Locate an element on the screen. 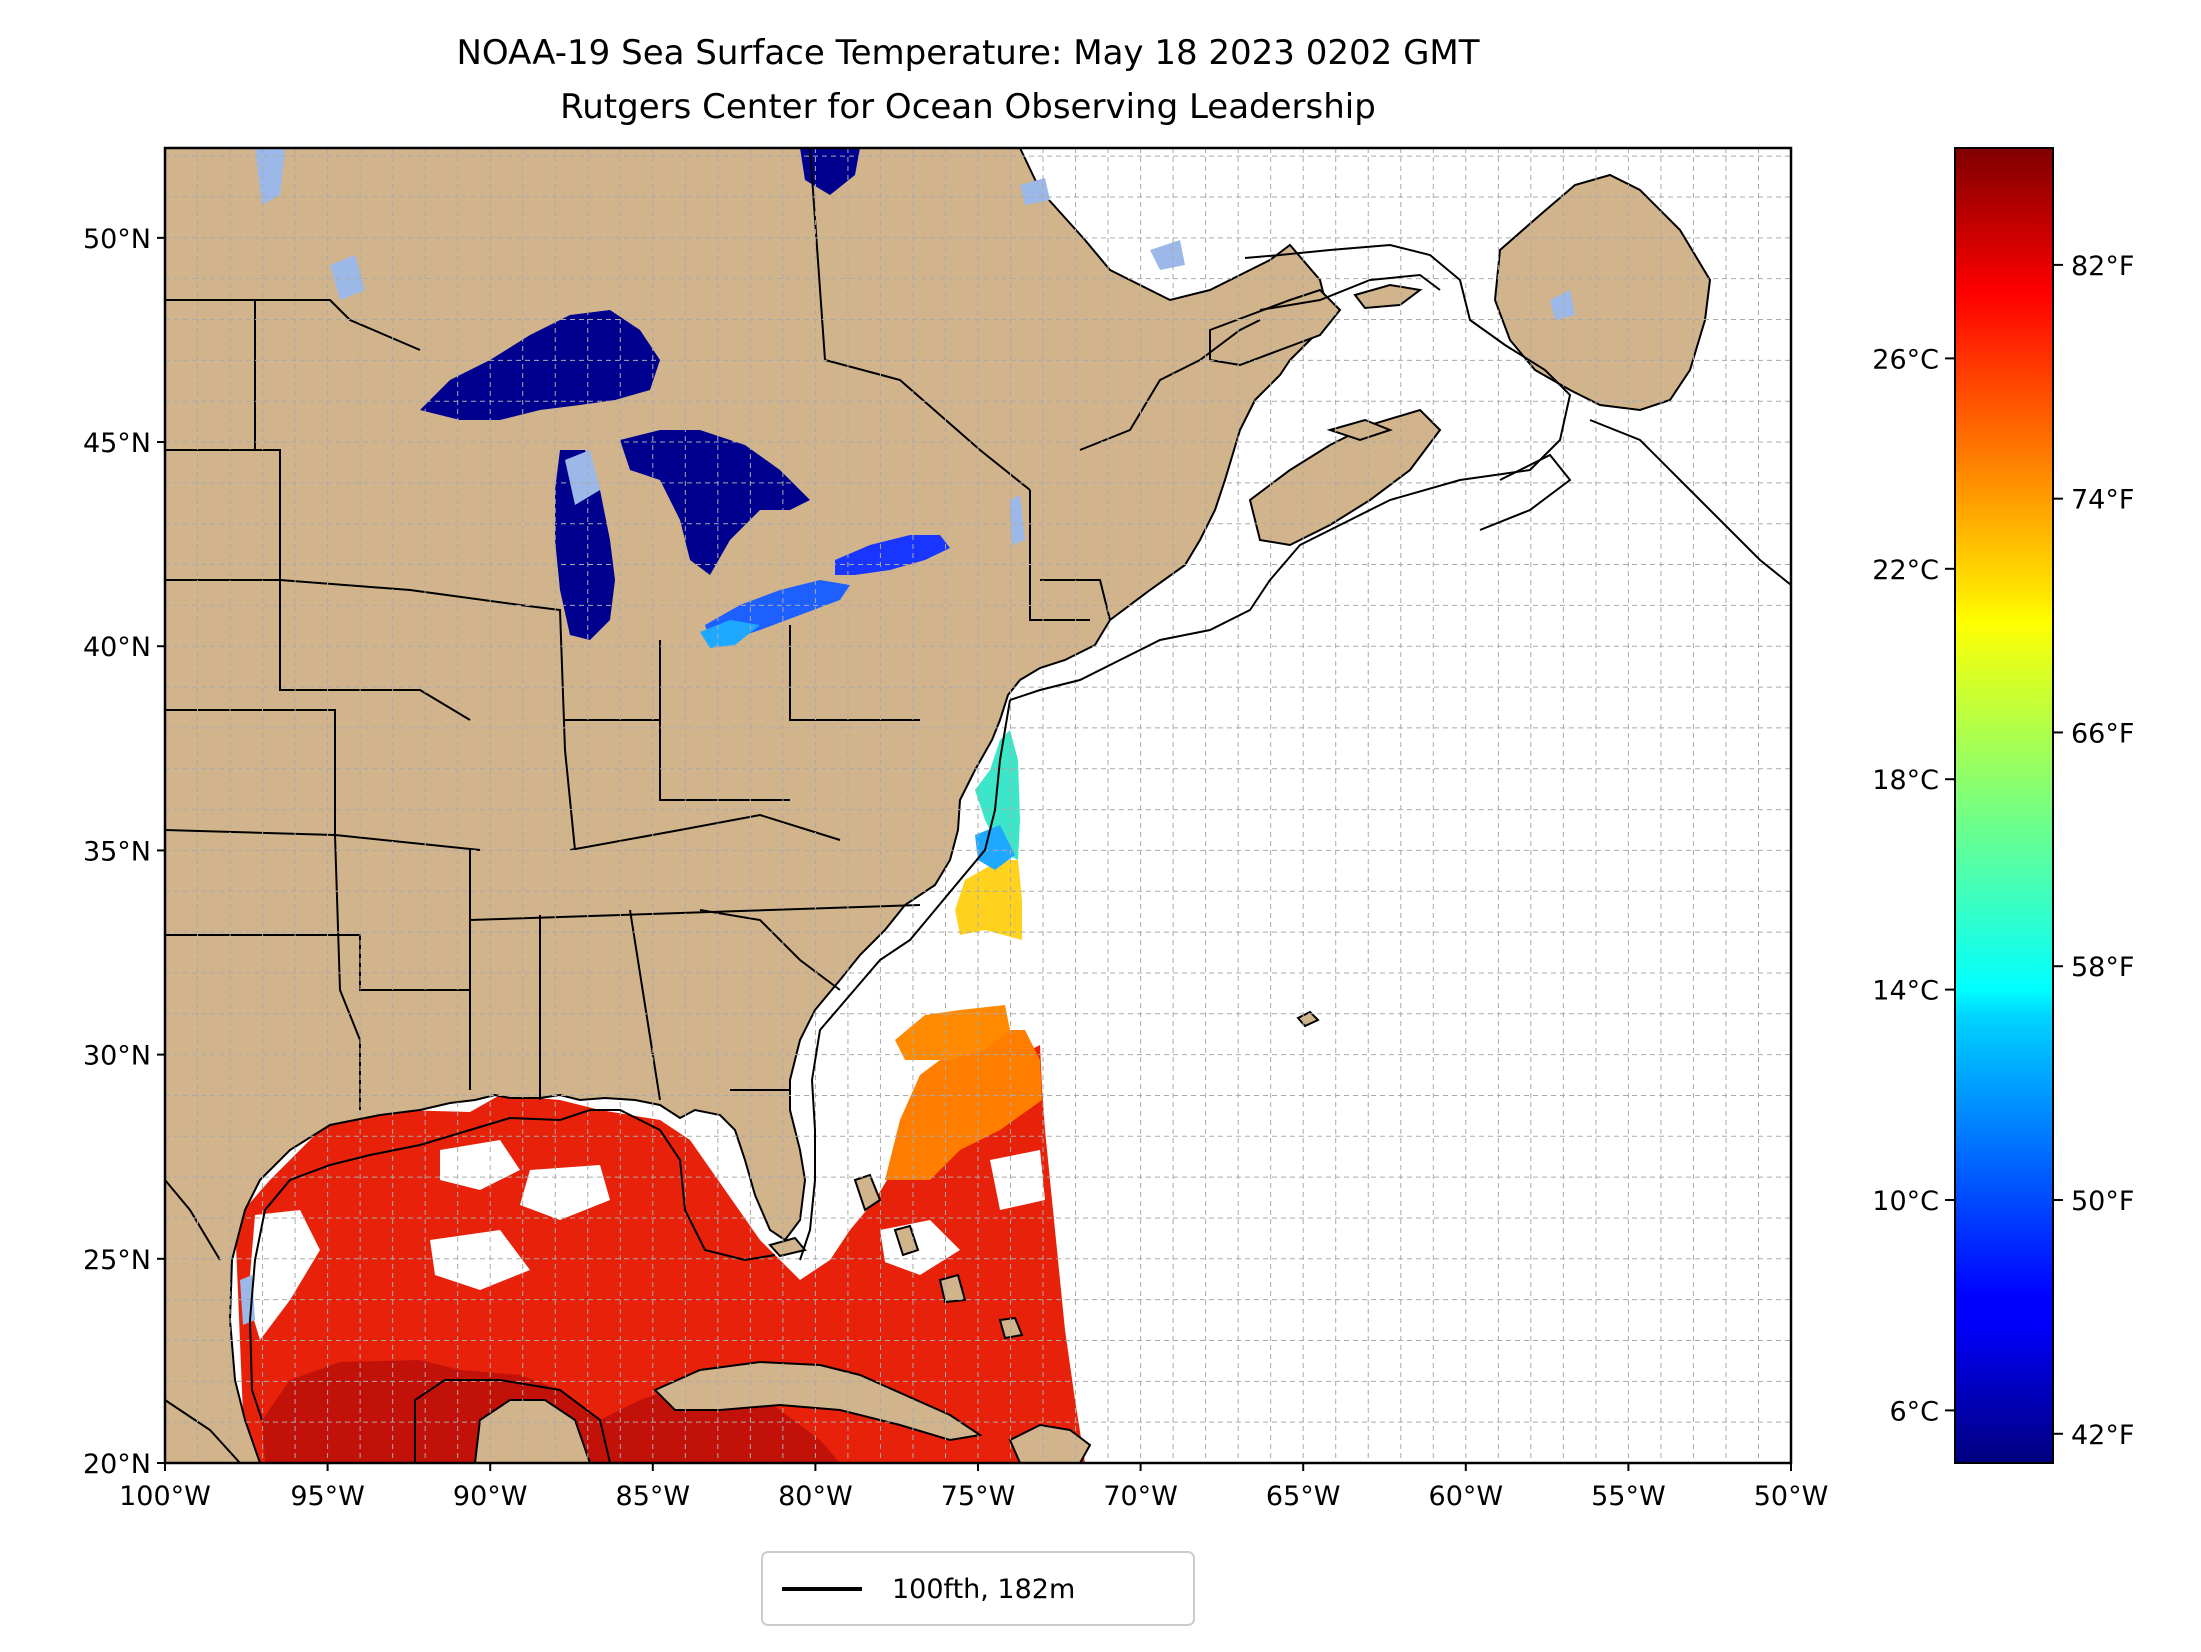 The height and width of the screenshot is (1652, 2201). colorbar-fahrenheit-axis: 42°F 50°F 58°F 66°F 74°F 82°F is located at coordinates (2093, 851).